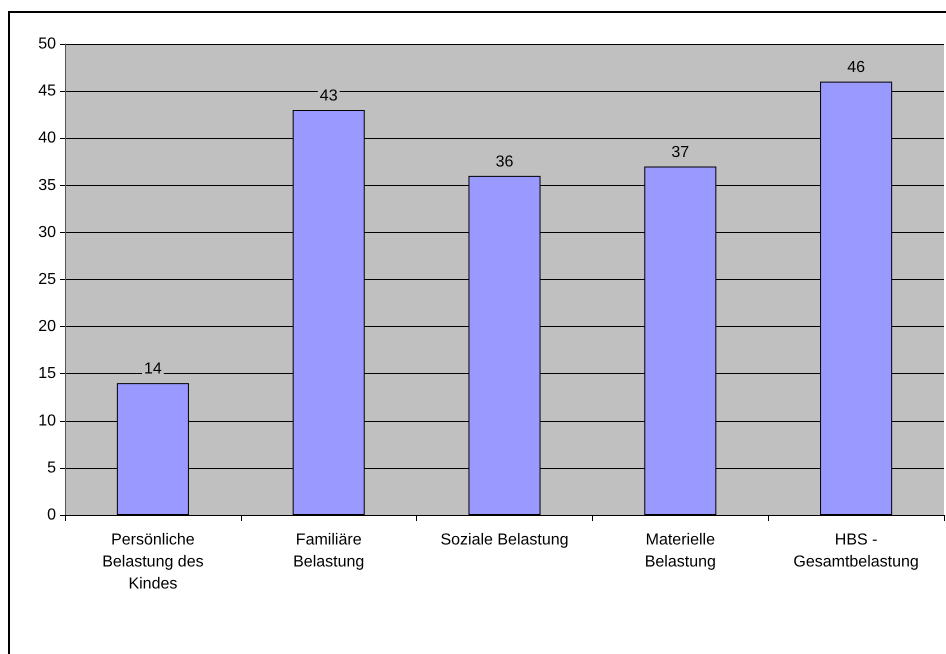 The image size is (946, 654). What do you see at coordinates (47, 373) in the screenshot?
I see `y-tick-label: 15` at bounding box center [47, 373].